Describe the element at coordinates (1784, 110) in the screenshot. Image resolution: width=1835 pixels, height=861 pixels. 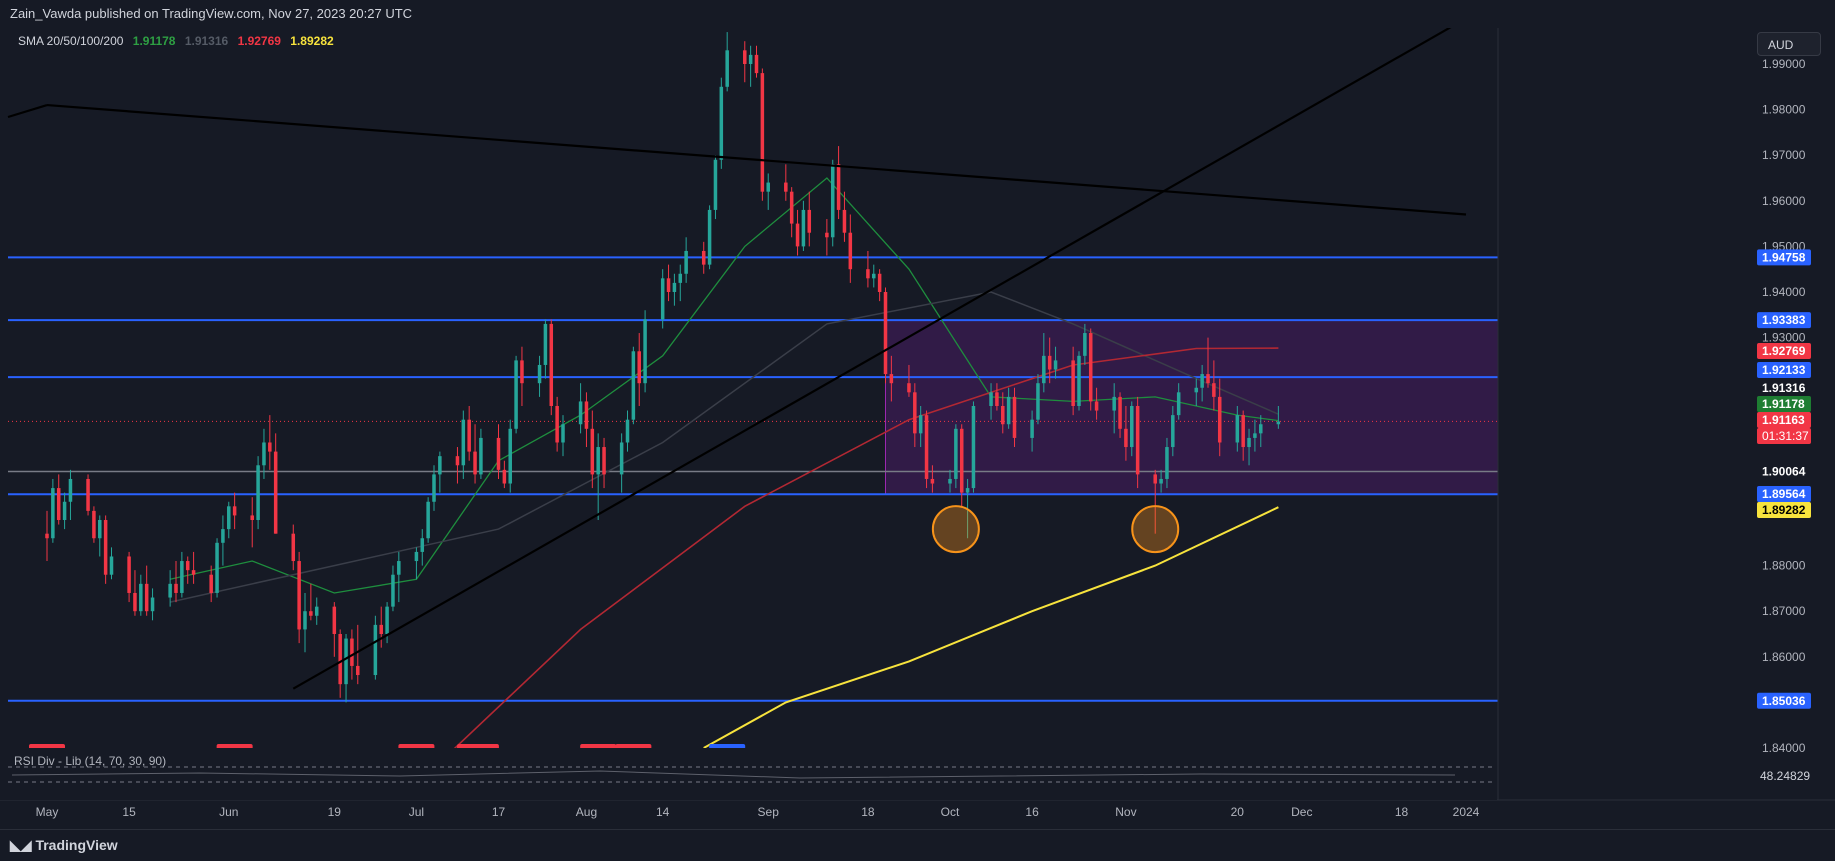
I see `price-tick: 1.98000` at that location.